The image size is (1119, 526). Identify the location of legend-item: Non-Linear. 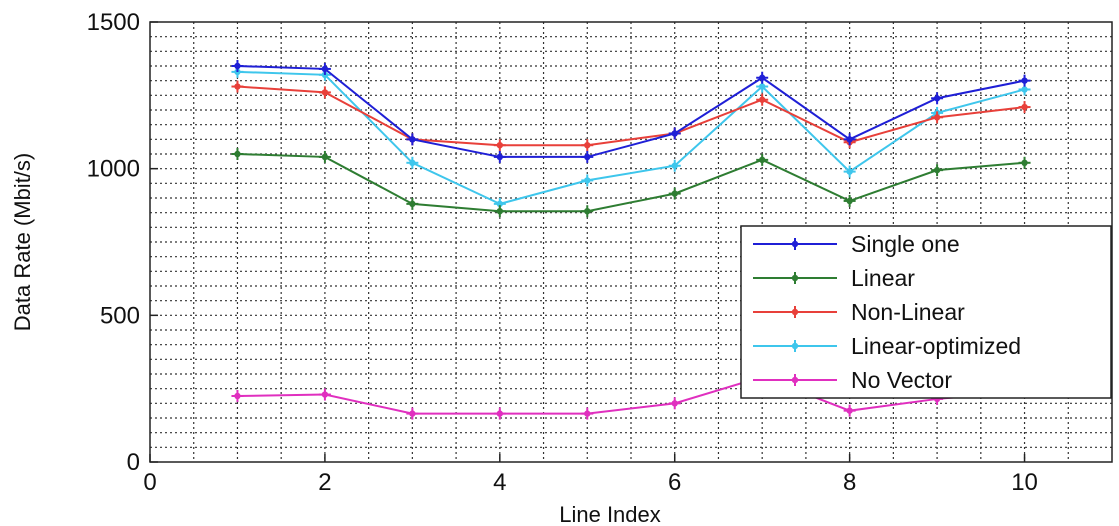
(859, 312).